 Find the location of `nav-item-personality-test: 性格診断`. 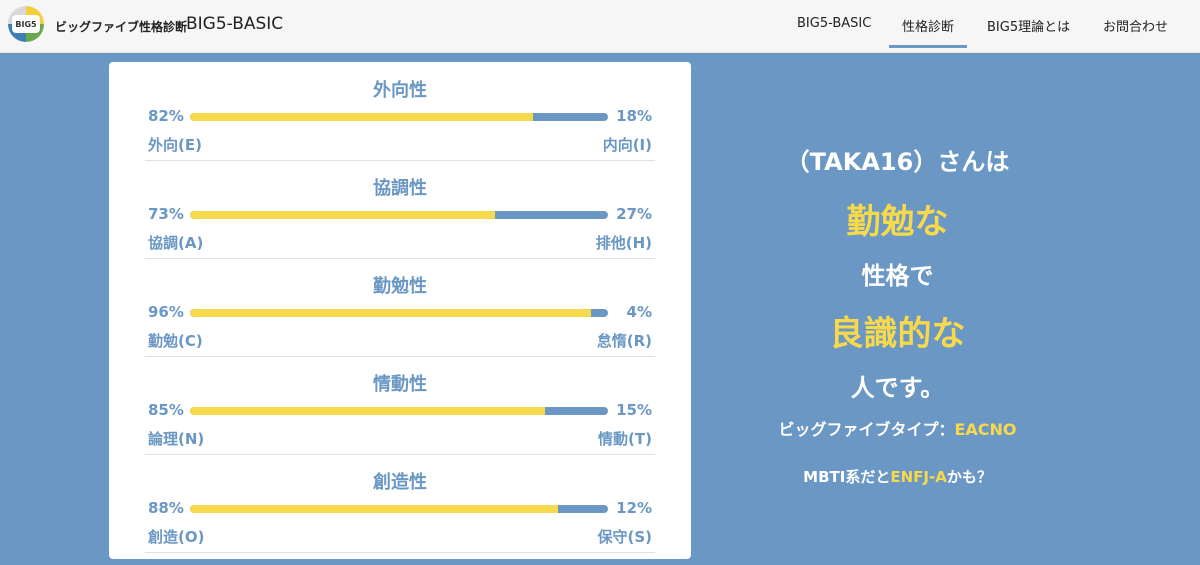

nav-item-personality-test: 性格診断 is located at coordinates (928, 27).